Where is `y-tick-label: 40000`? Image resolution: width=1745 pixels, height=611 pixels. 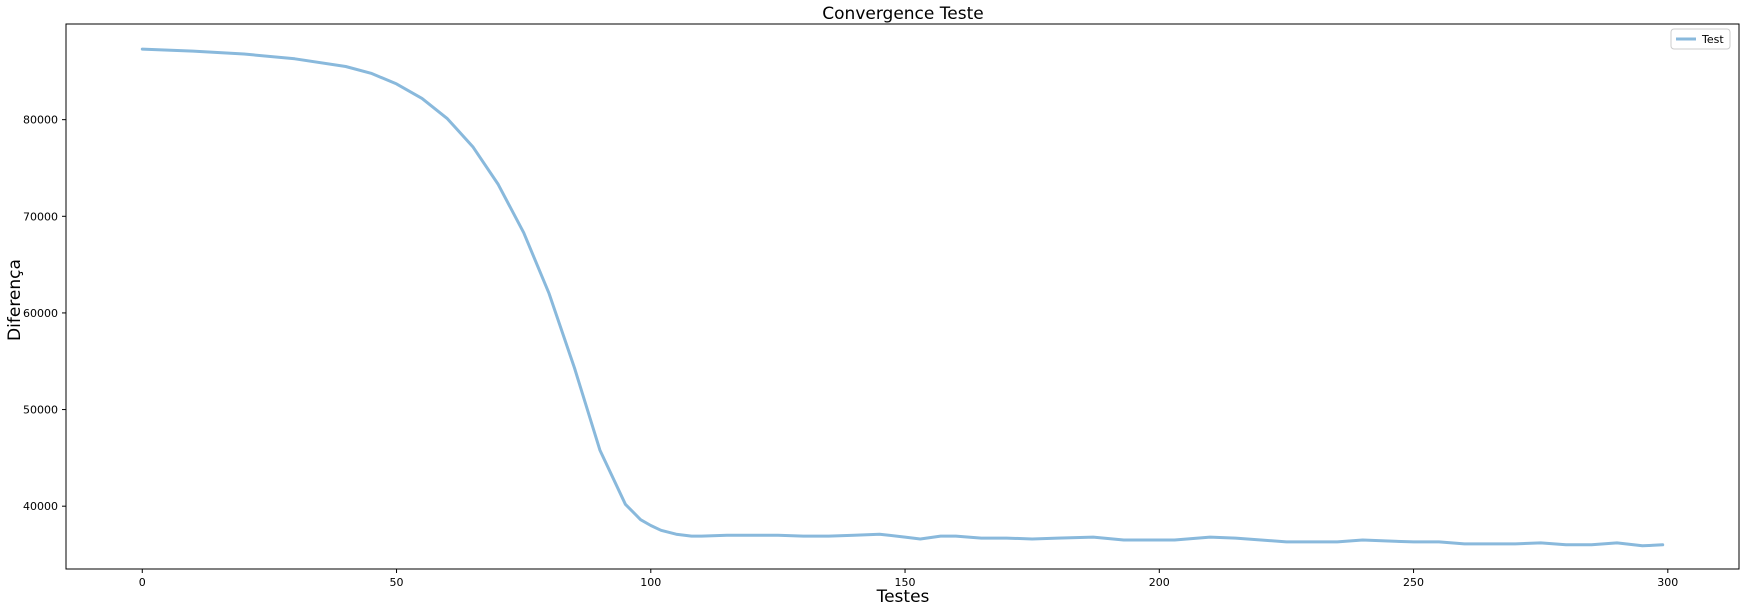 y-tick-label: 40000 is located at coordinates (40, 506).